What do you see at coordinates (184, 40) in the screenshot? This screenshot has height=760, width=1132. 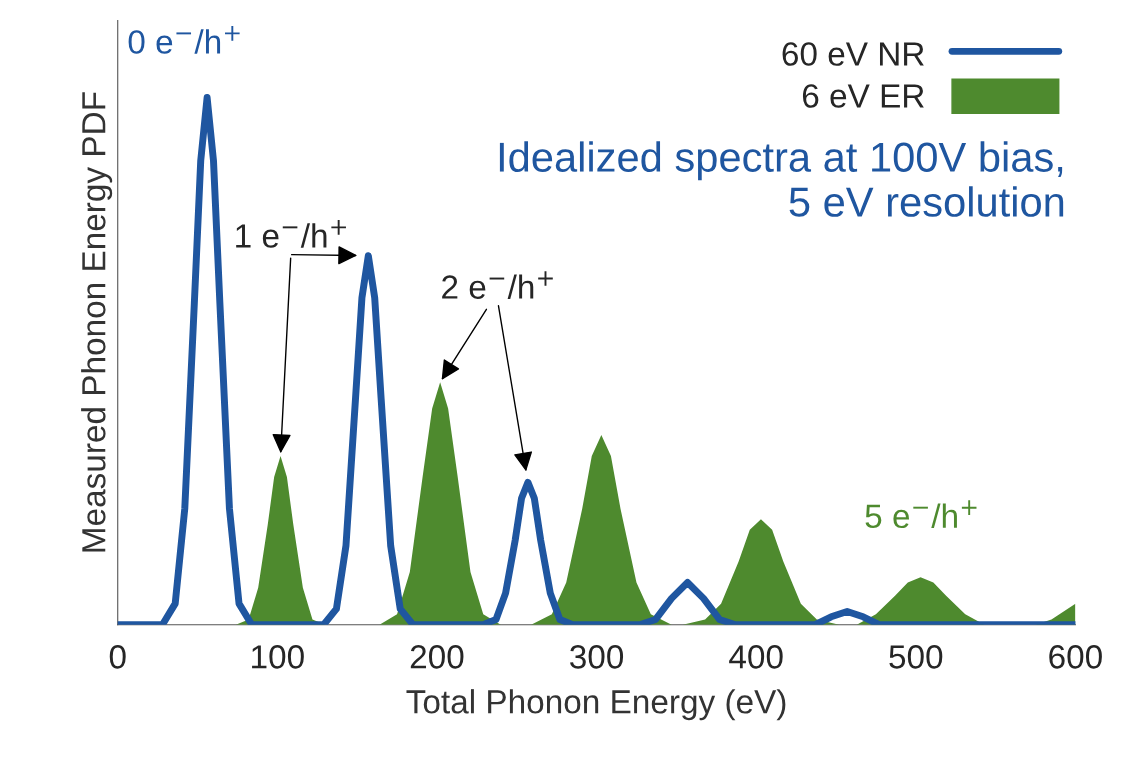 I see `text: 0 e$^{−}$/h$^{+}$` at bounding box center [184, 40].